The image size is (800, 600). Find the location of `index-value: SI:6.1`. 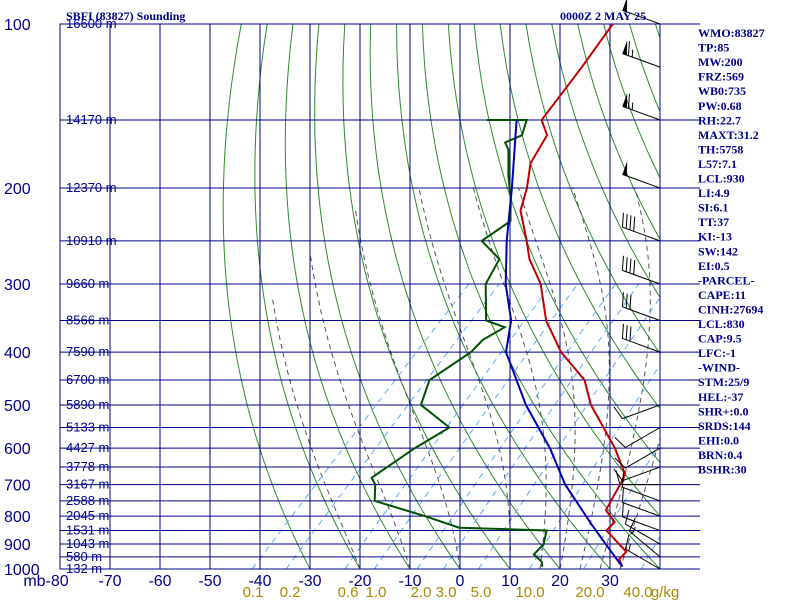

index-value: SI:6.1 is located at coordinates (713, 208).